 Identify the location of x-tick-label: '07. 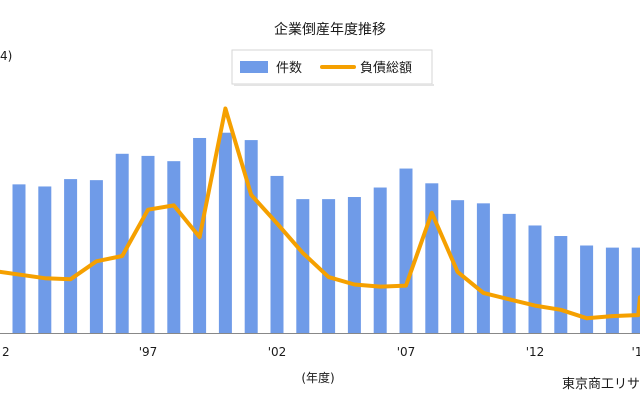
(406, 352).